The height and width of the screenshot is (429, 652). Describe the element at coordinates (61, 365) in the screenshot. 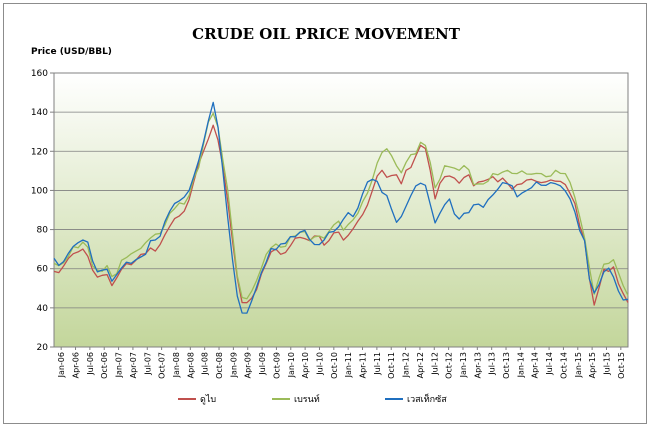

I see `x-tick-label: Jan-06` at that location.